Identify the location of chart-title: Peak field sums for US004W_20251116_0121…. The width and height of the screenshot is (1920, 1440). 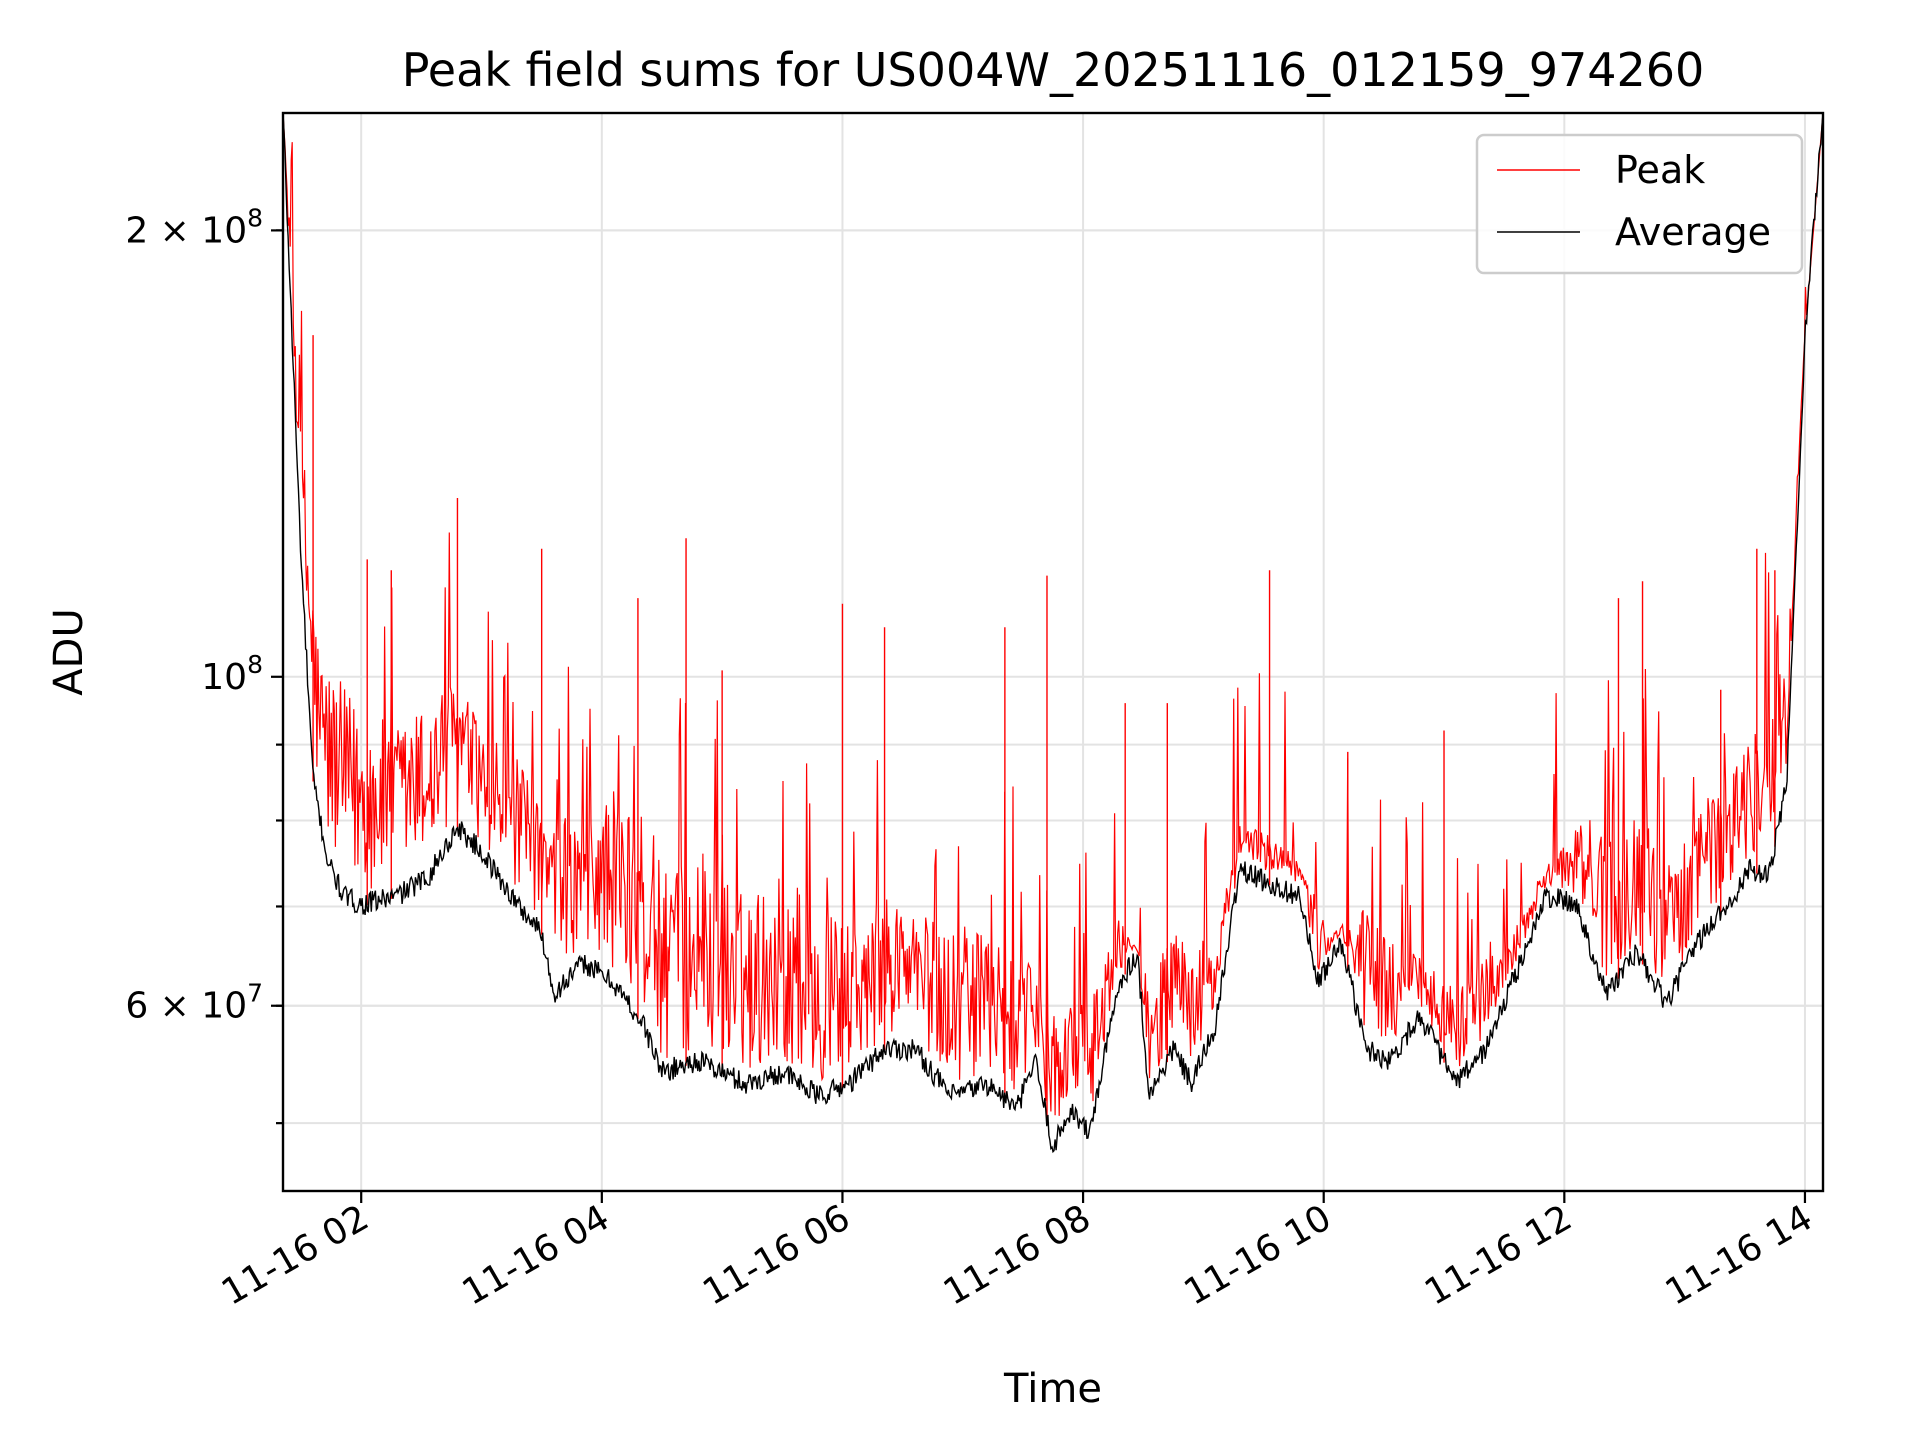
(1053, 70).